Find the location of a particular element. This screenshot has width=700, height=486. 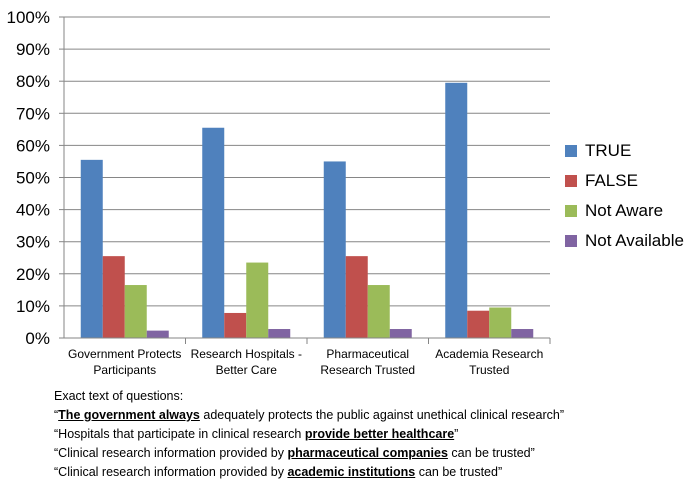

x-tick-label: Research Hospitals - is located at coordinates (246, 354).